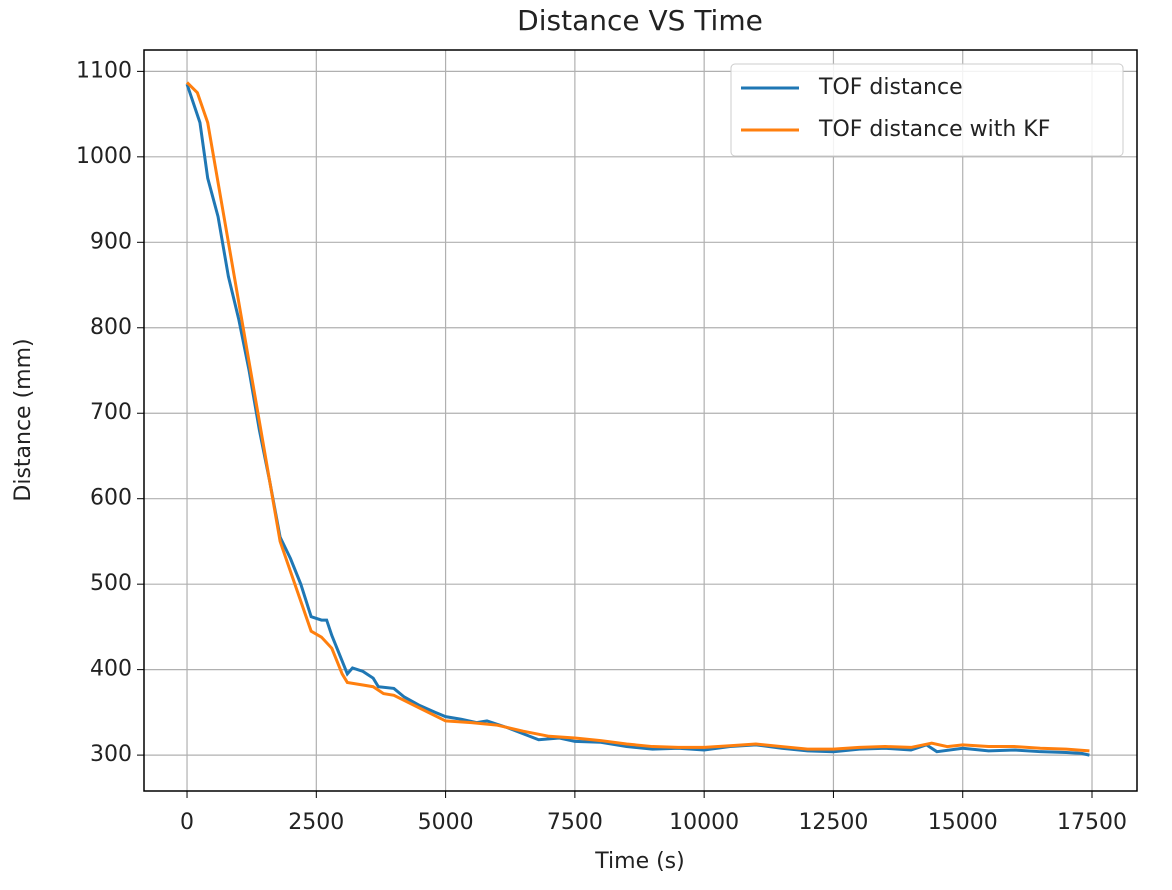 The image size is (1172, 890). Describe the element at coordinates (704, 822) in the screenshot. I see `x-tick-label: 10000` at that location.